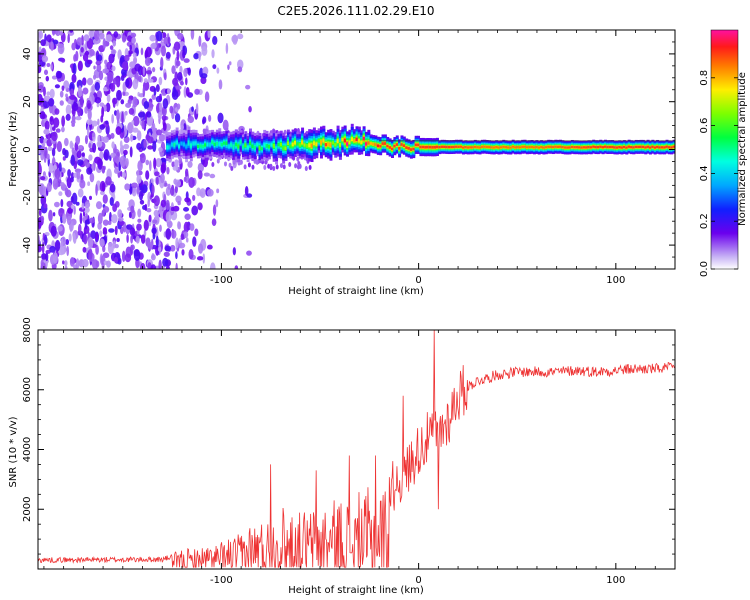  Describe the element at coordinates (27, 245) in the screenshot. I see `y-tick-label: -40` at that location.